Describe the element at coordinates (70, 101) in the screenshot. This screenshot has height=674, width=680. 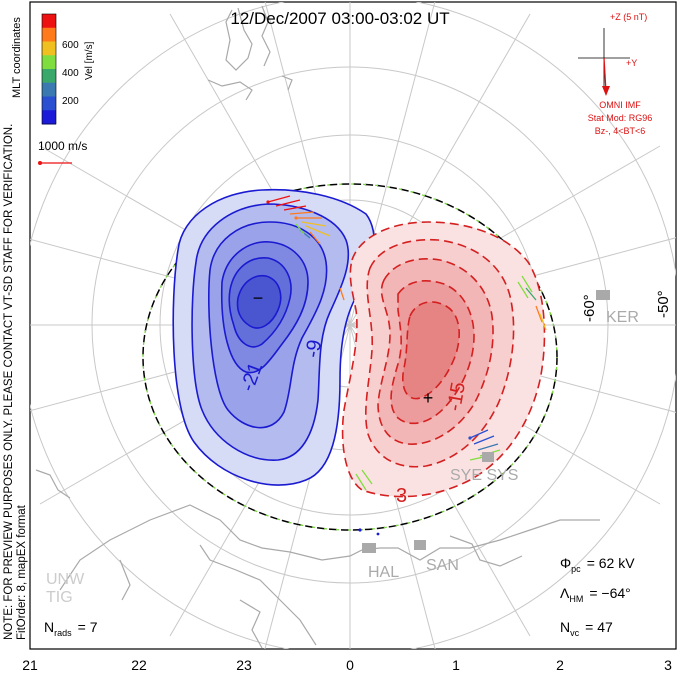
I see `legend-tick-200: 200` at that location.